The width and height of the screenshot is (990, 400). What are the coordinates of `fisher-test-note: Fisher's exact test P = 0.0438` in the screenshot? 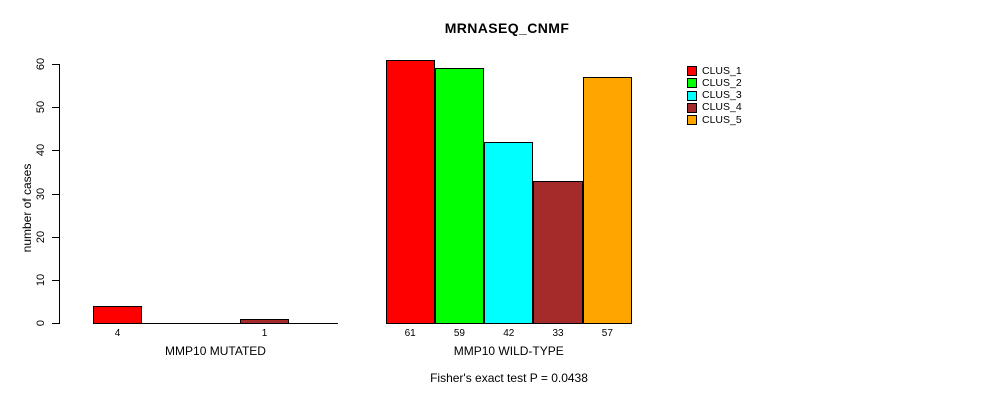 It's located at (509, 378).